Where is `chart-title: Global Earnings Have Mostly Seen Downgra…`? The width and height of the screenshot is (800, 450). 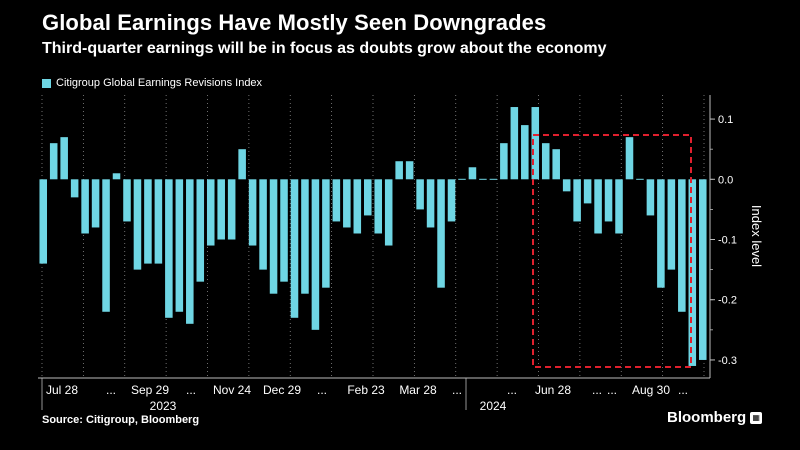 chart-title: Global Earnings Have Mostly Seen Downgra… is located at coordinates (294, 22).